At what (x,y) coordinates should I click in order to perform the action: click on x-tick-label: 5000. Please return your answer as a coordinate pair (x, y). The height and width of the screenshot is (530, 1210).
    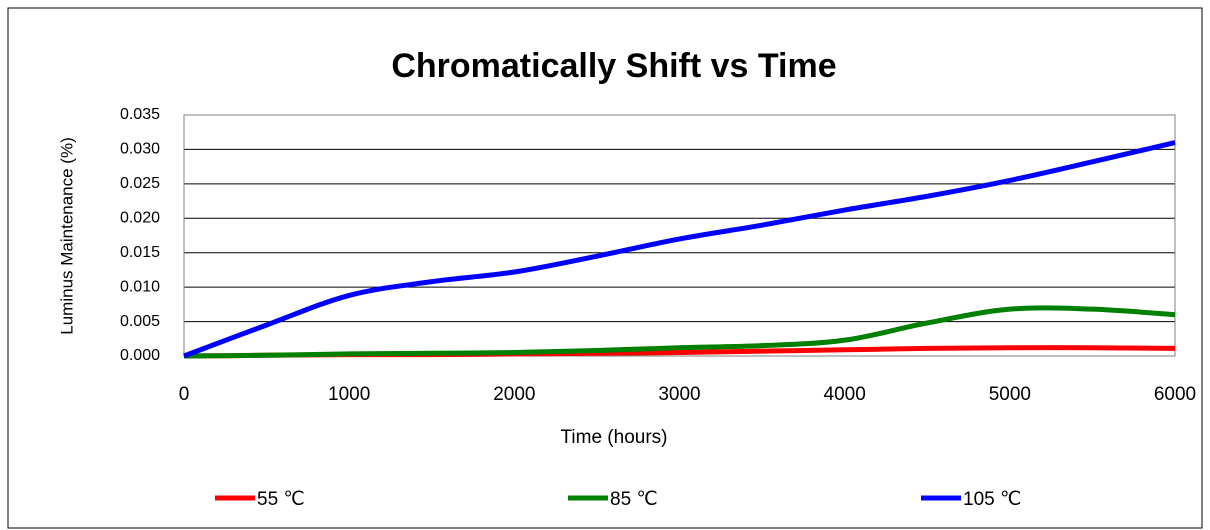
    Looking at the image, I should click on (1010, 394).